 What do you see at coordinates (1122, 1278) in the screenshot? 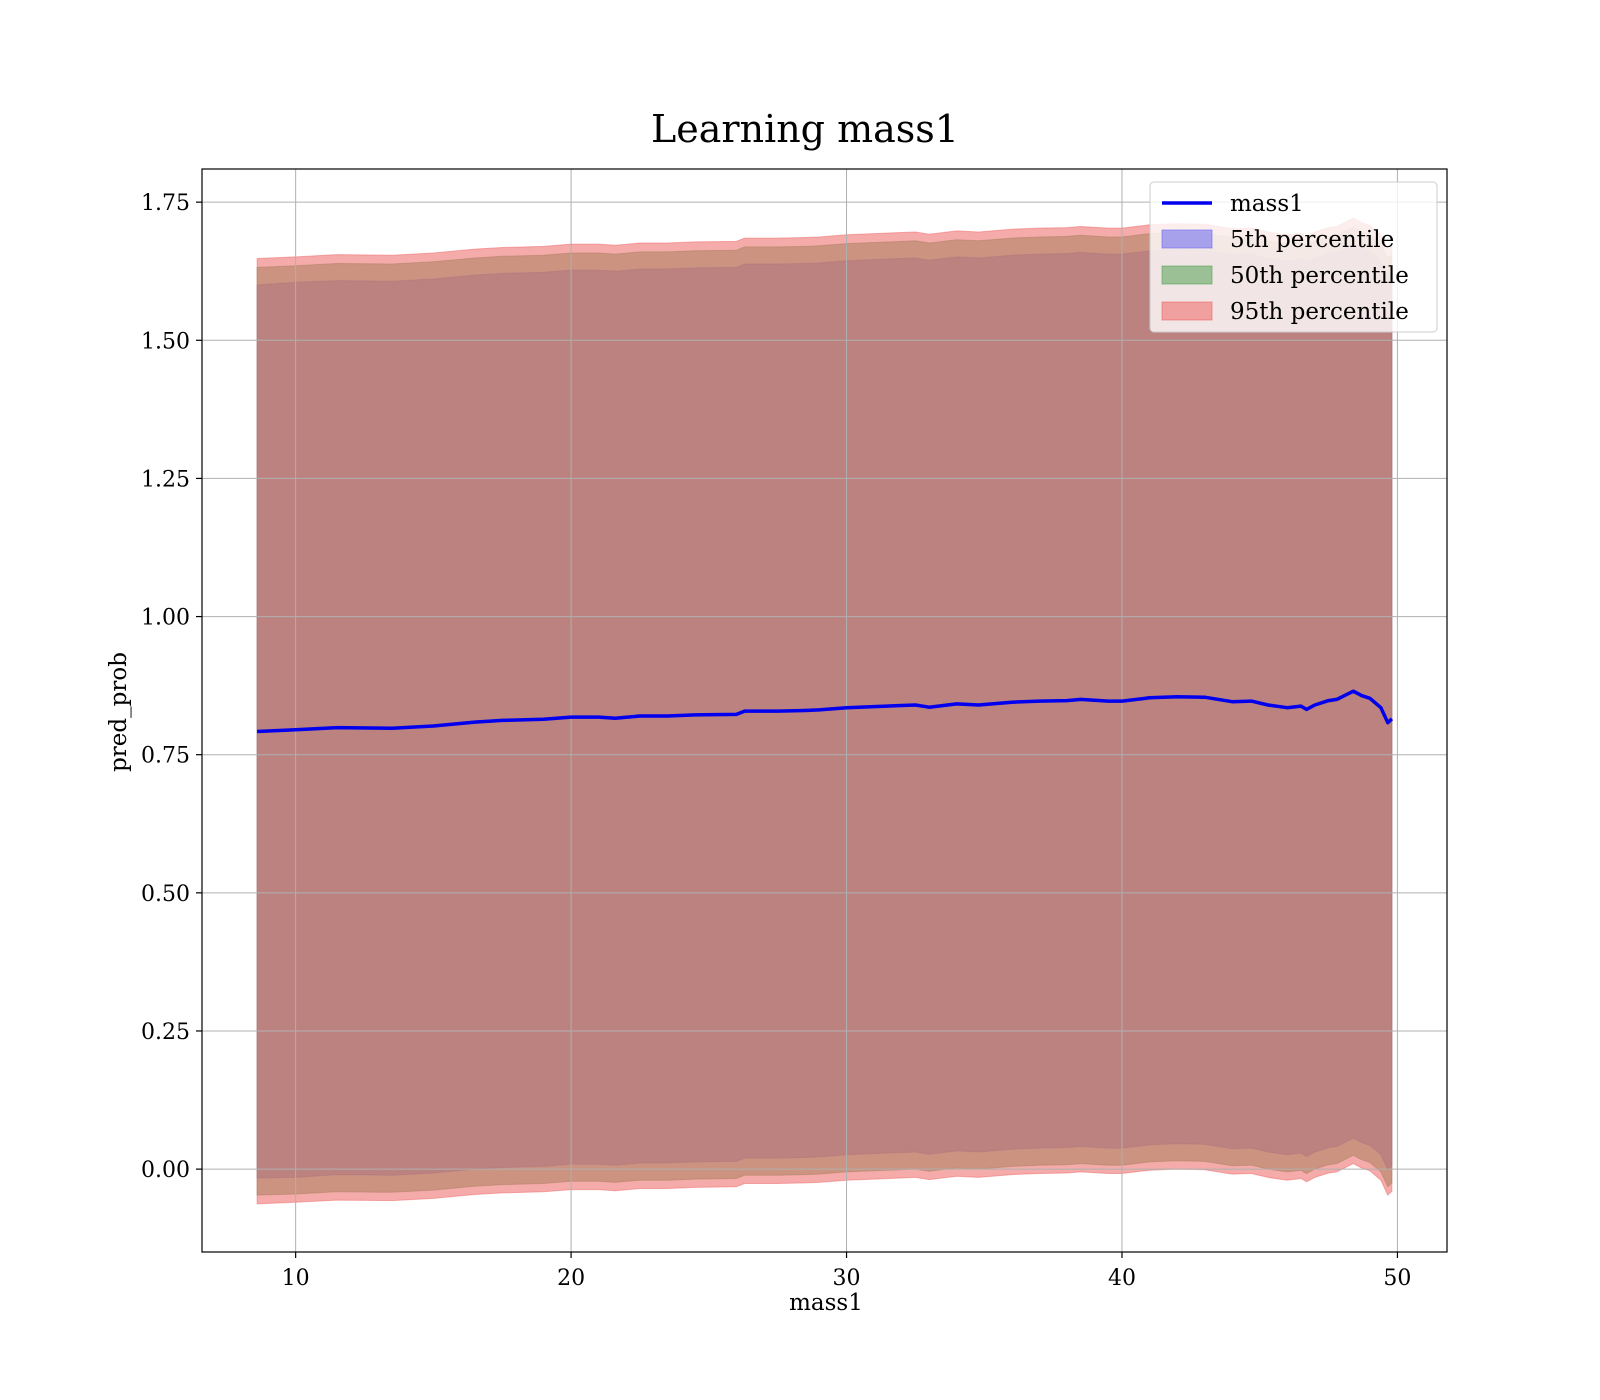
I see `x-tick-label: 40` at bounding box center [1122, 1278].